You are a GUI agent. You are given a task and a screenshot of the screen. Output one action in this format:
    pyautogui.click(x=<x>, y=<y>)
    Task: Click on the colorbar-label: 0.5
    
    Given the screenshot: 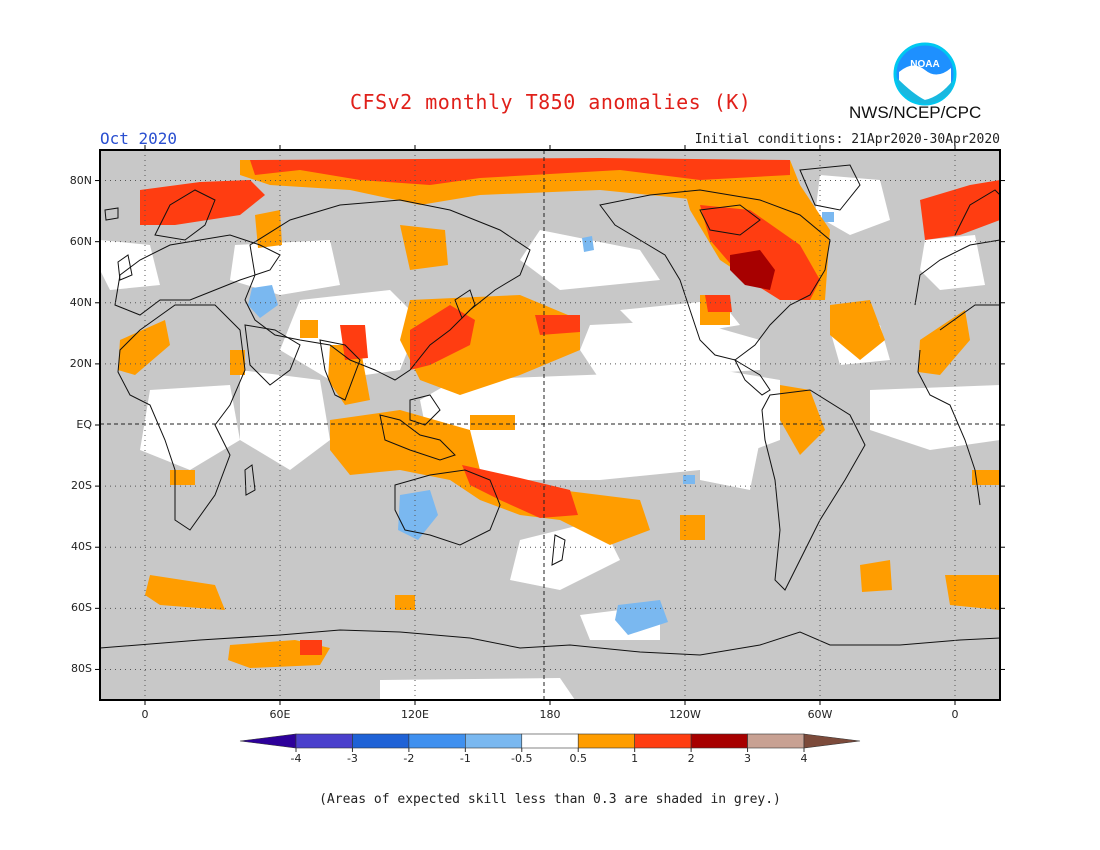 What is the action you would take?
    pyautogui.click(x=578, y=758)
    